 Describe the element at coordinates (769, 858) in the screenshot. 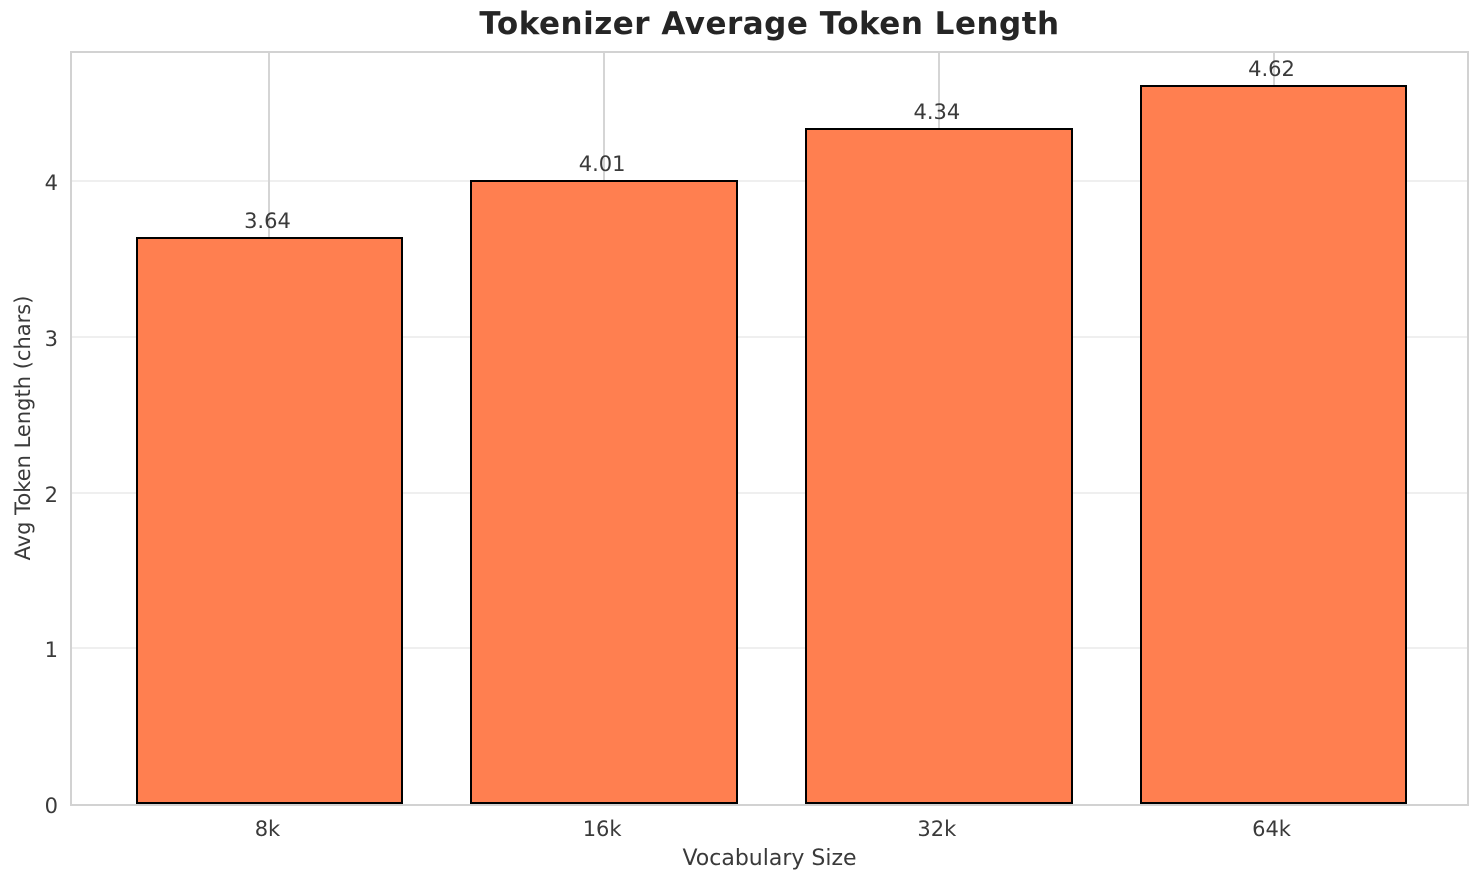

I see `x-axis-label: Vocabulary Size` at that location.